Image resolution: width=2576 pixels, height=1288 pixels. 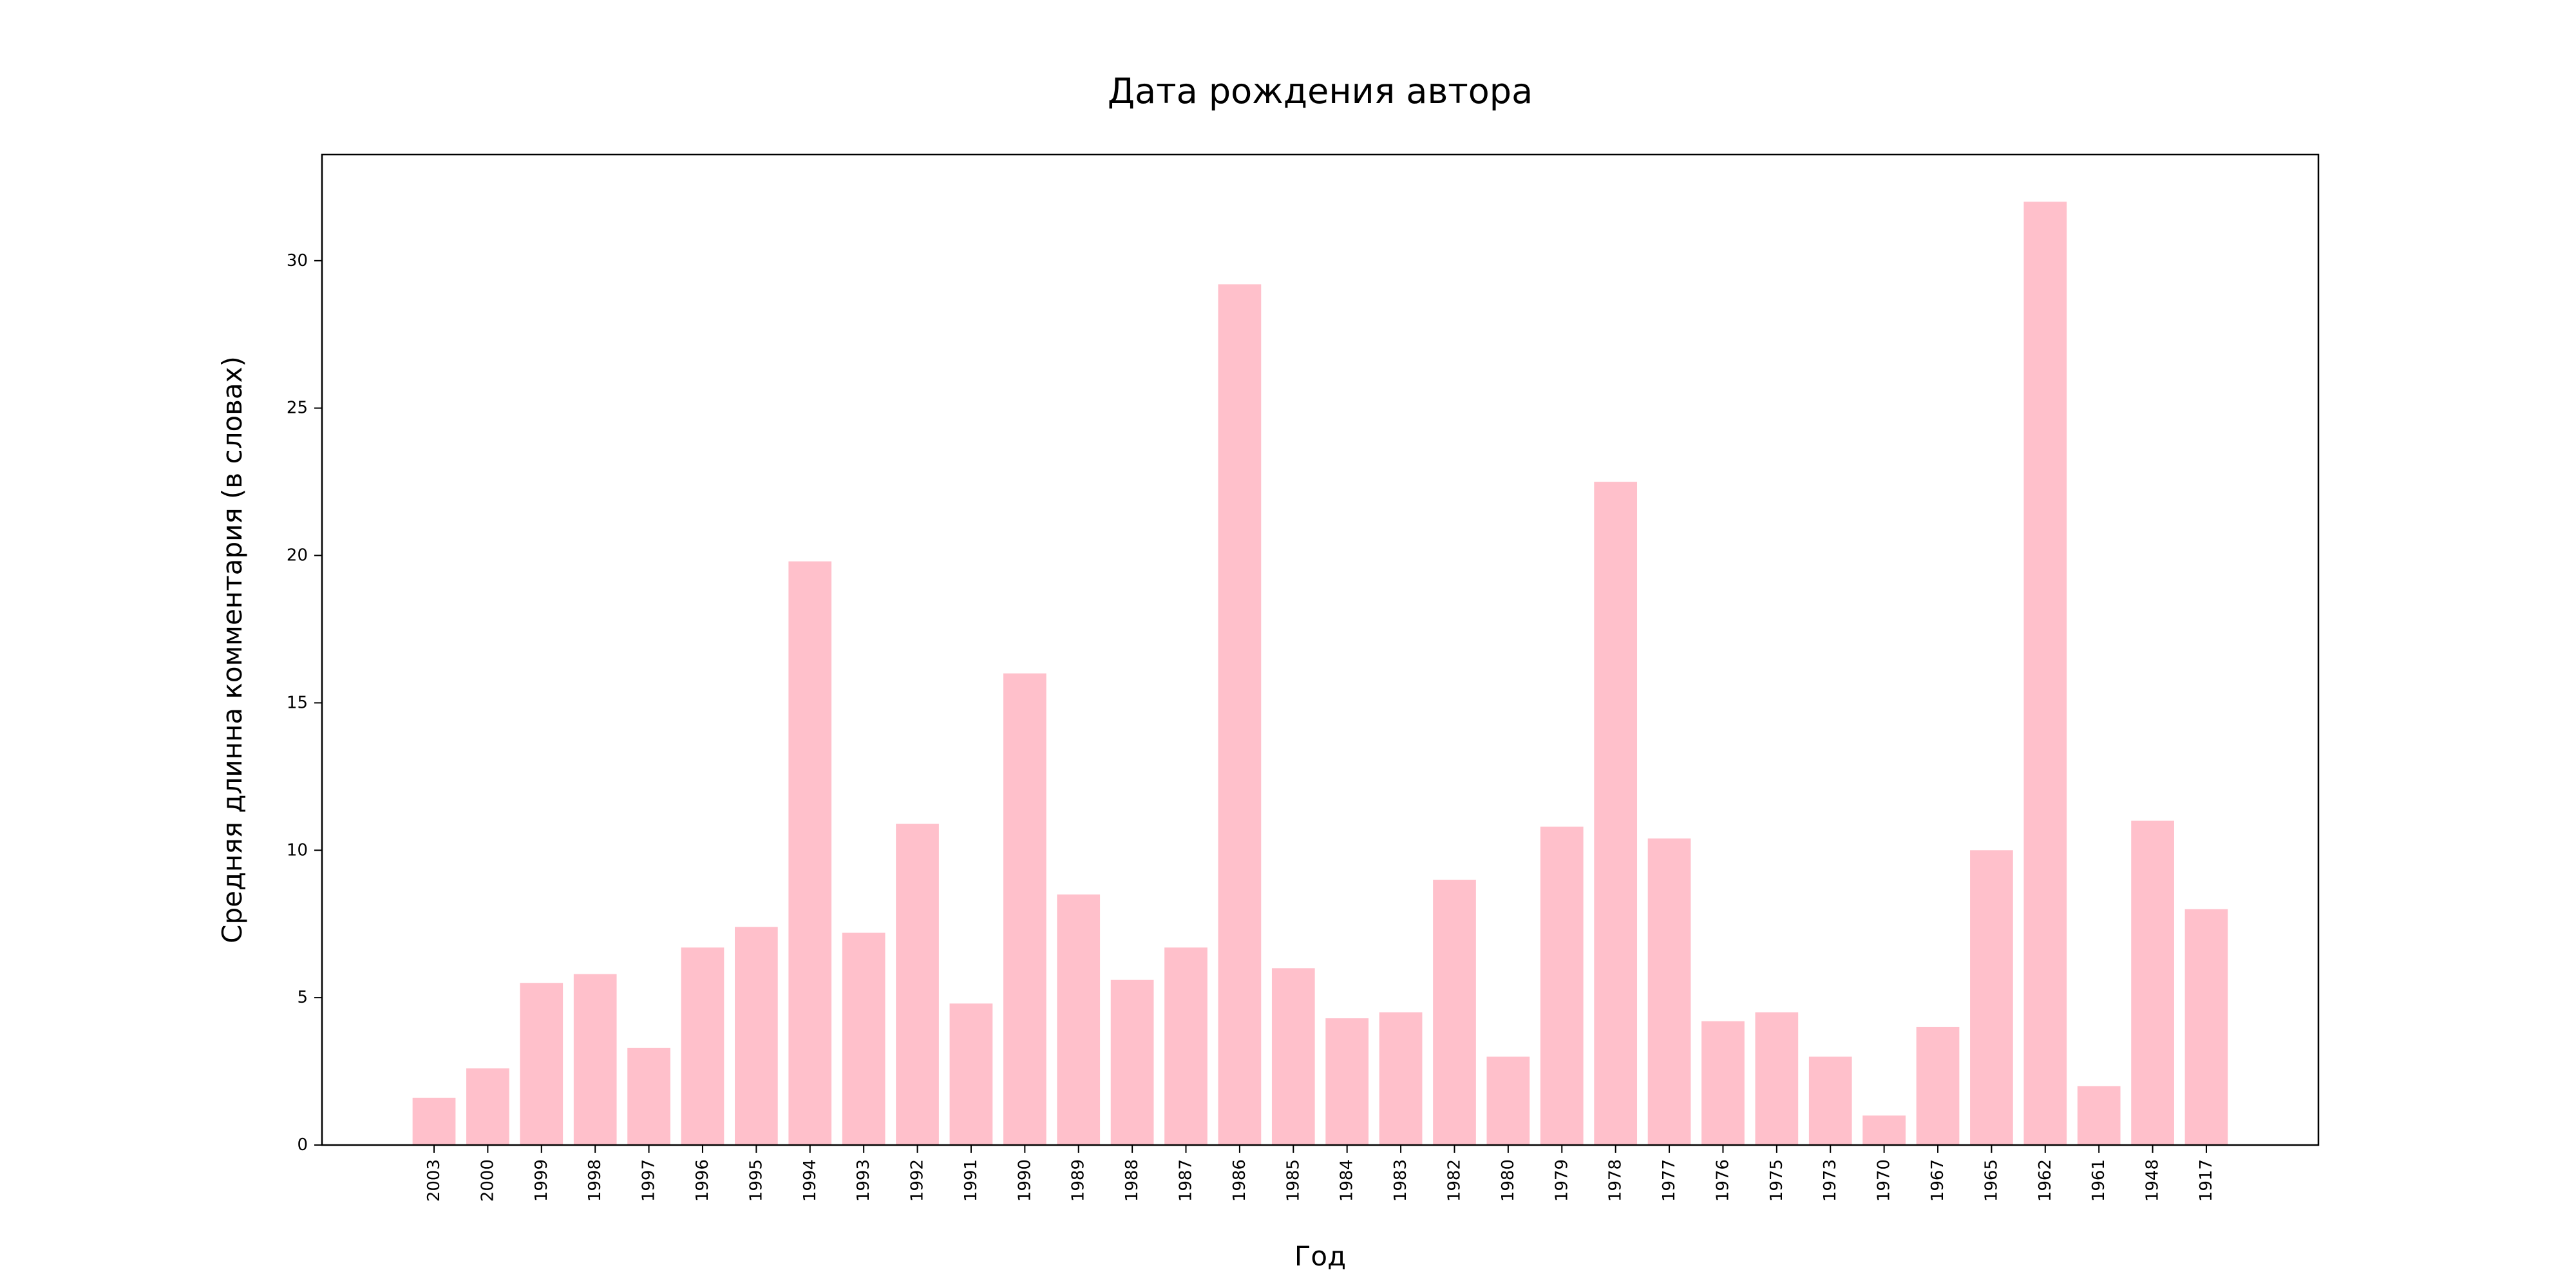 What do you see at coordinates (297, 409) in the screenshot?
I see `y-tick-label: 25` at bounding box center [297, 409].